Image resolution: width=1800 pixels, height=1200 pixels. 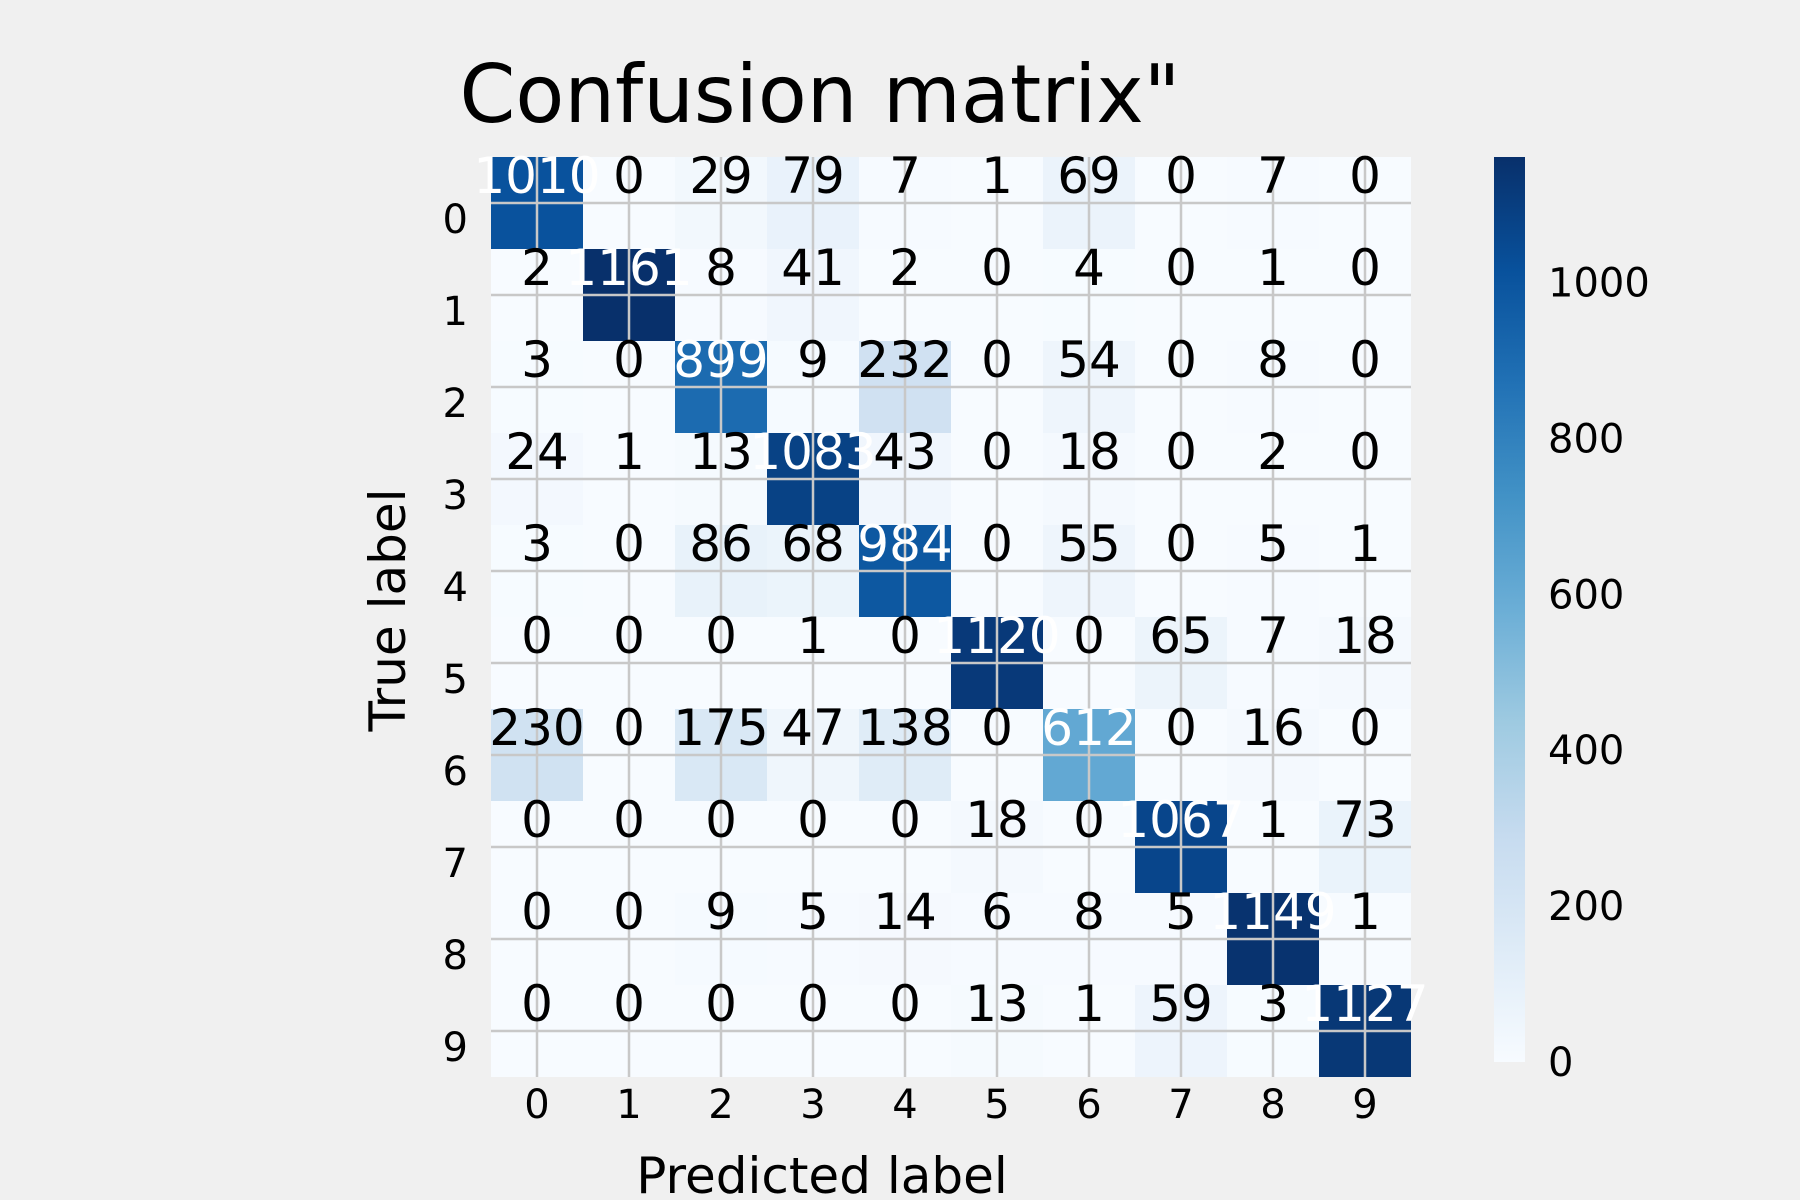 What do you see at coordinates (721, 176) in the screenshot?
I see `cell-value-label: 29` at bounding box center [721, 176].